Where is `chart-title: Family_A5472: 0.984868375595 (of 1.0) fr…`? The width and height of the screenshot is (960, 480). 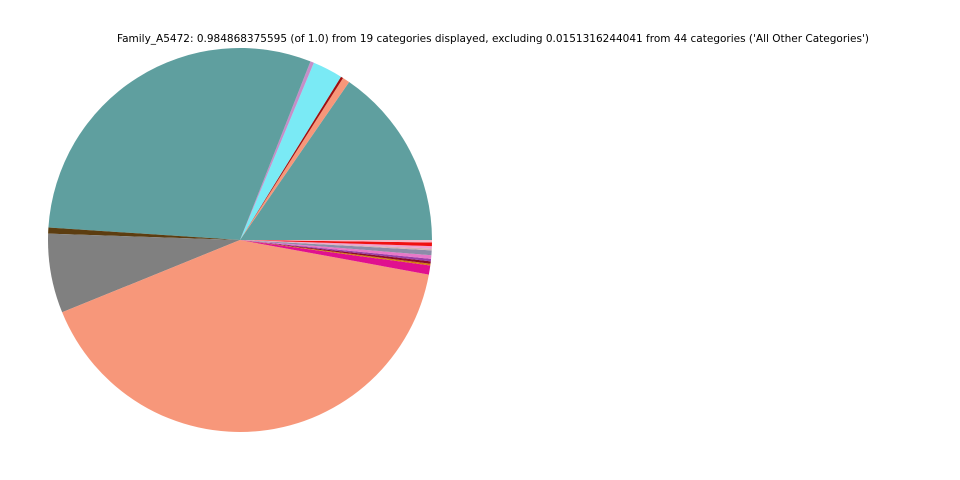
chart-title: Family_A5472: 0.984868375595 (of 1.0) fr… is located at coordinates (493, 39).